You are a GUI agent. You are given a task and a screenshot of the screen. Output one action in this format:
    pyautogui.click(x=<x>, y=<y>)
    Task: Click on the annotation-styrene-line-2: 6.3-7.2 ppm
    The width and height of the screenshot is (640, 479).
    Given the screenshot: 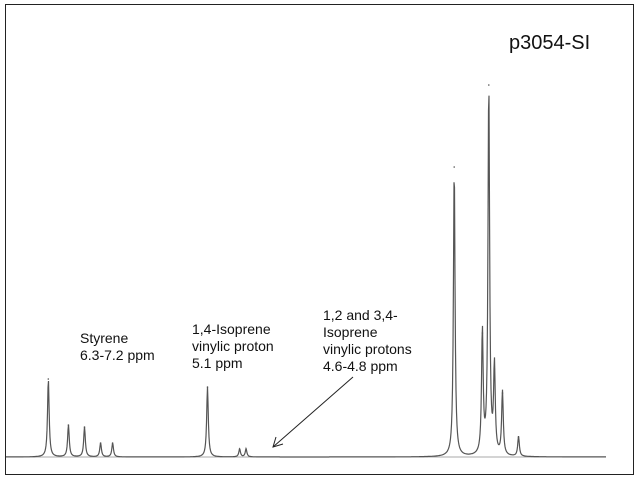 What is the action you would take?
    pyautogui.click(x=117, y=355)
    